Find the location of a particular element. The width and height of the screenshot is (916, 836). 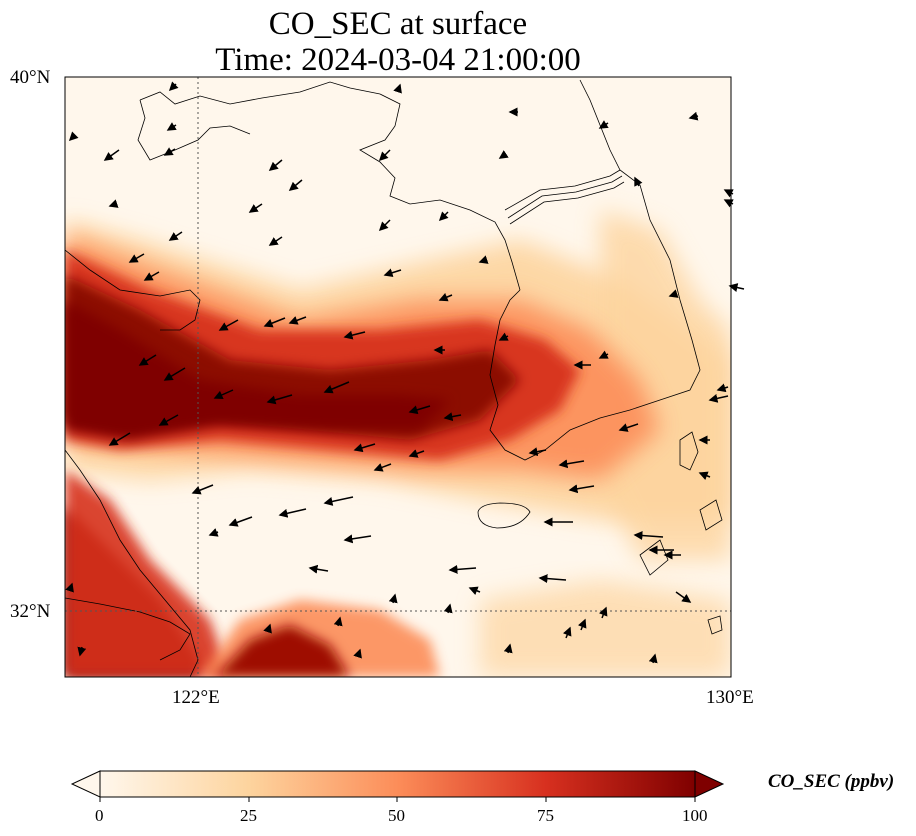

colorbar-gradient is located at coordinates (397, 784).